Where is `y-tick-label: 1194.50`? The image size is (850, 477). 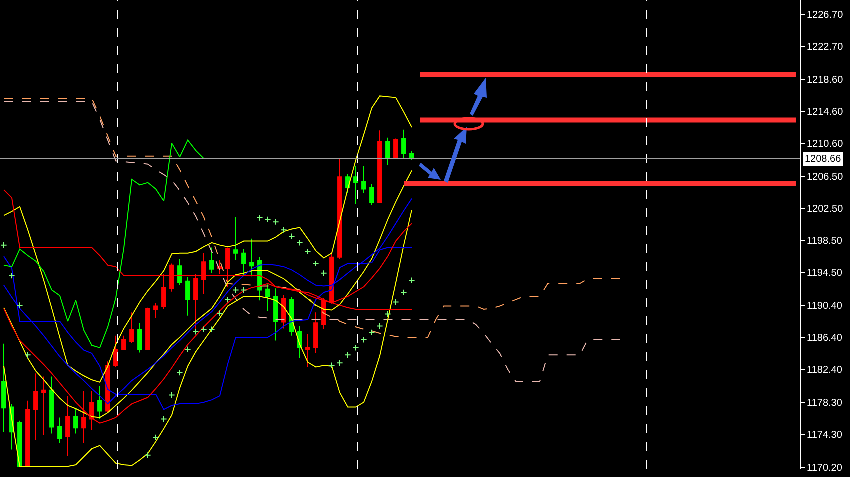 y-tick-label: 1194.50 is located at coordinates (825, 274).